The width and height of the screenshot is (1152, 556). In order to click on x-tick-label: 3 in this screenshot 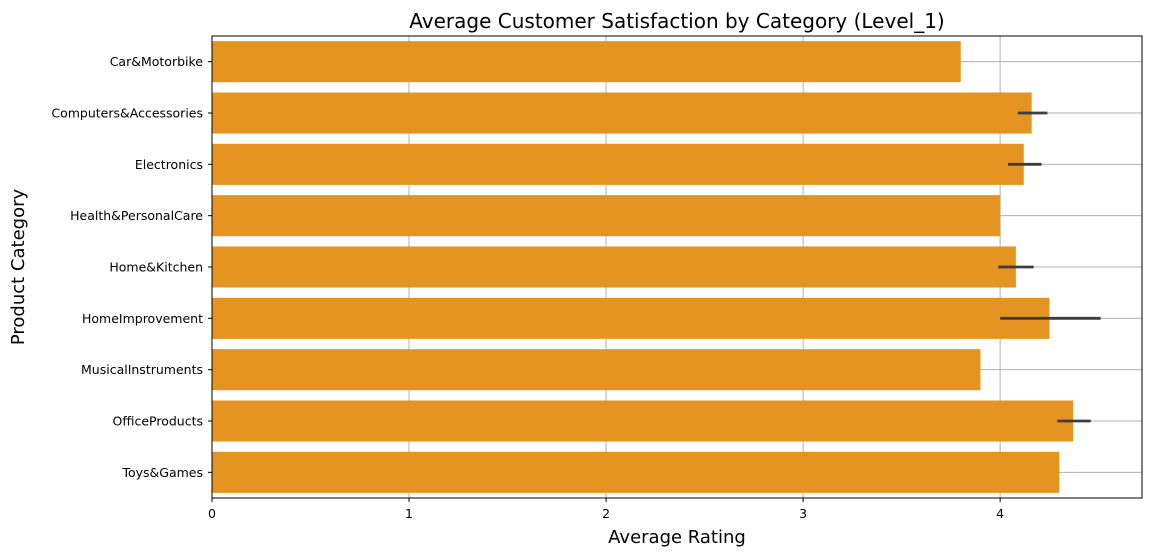, I will do `click(803, 513)`.